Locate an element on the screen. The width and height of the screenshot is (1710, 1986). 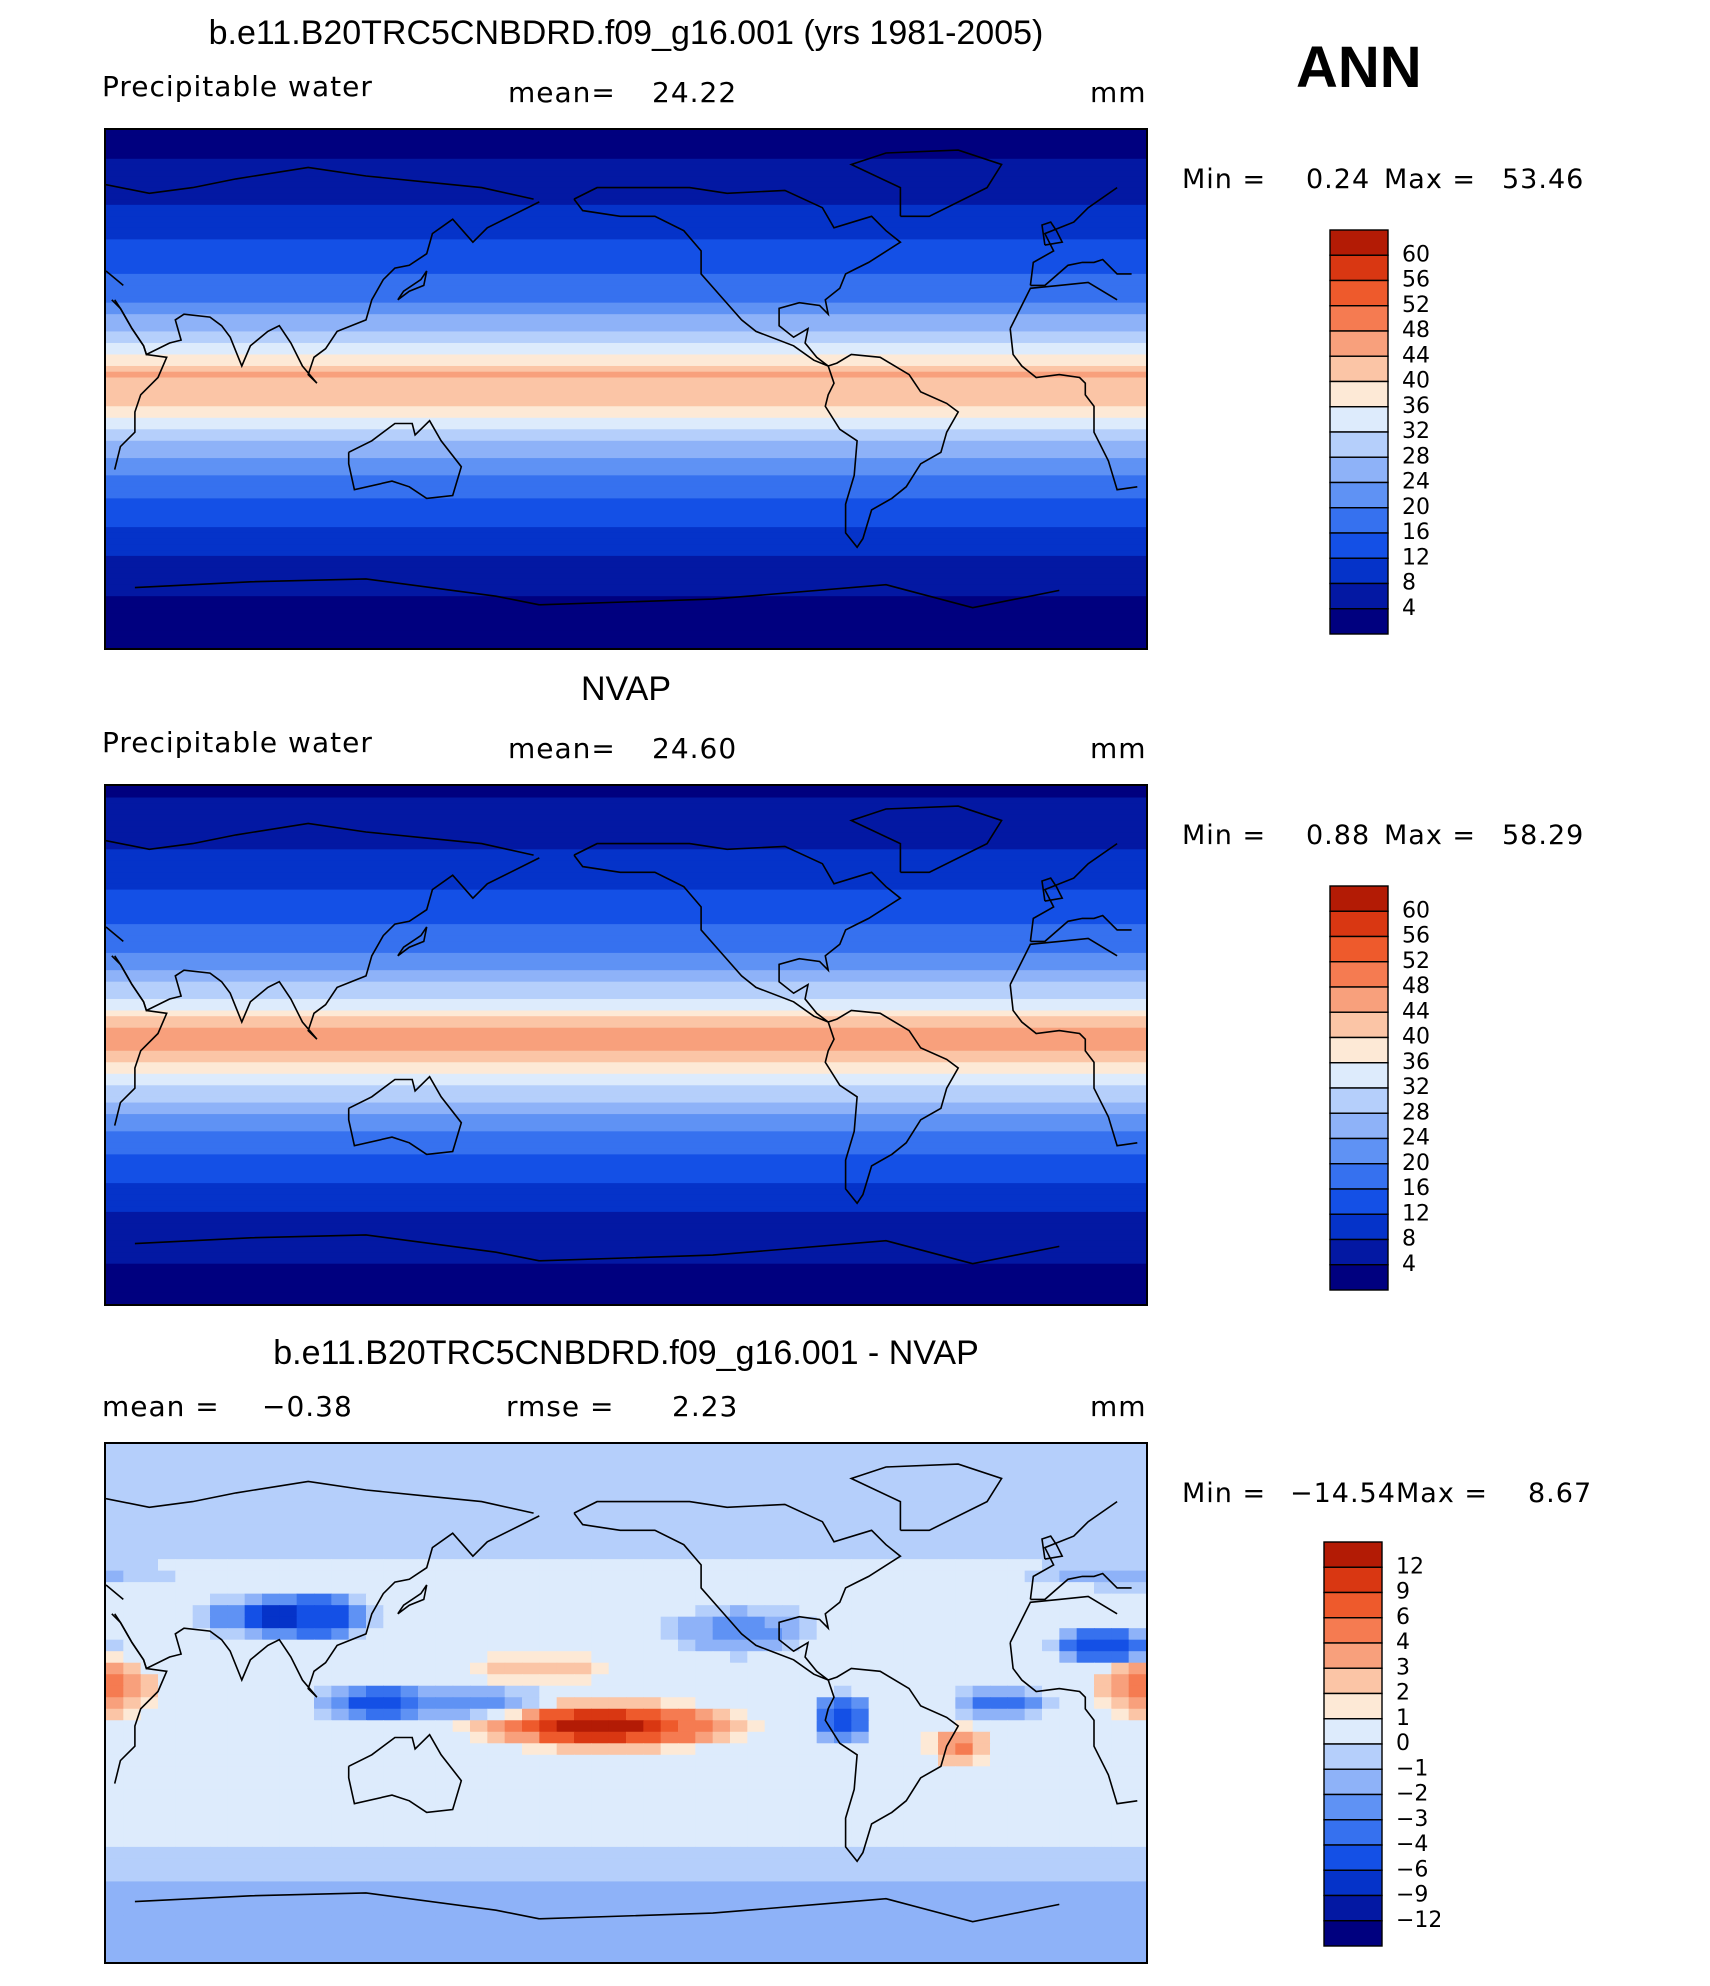
coastline is located at coordinates (737, 932).